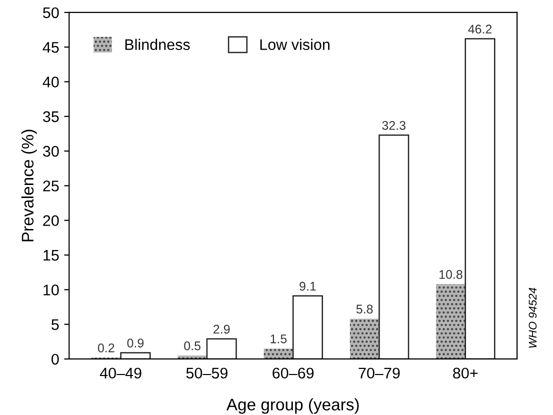  Describe the element at coordinates (50, 151) in the screenshot. I see `y-tick-label: 30` at that location.